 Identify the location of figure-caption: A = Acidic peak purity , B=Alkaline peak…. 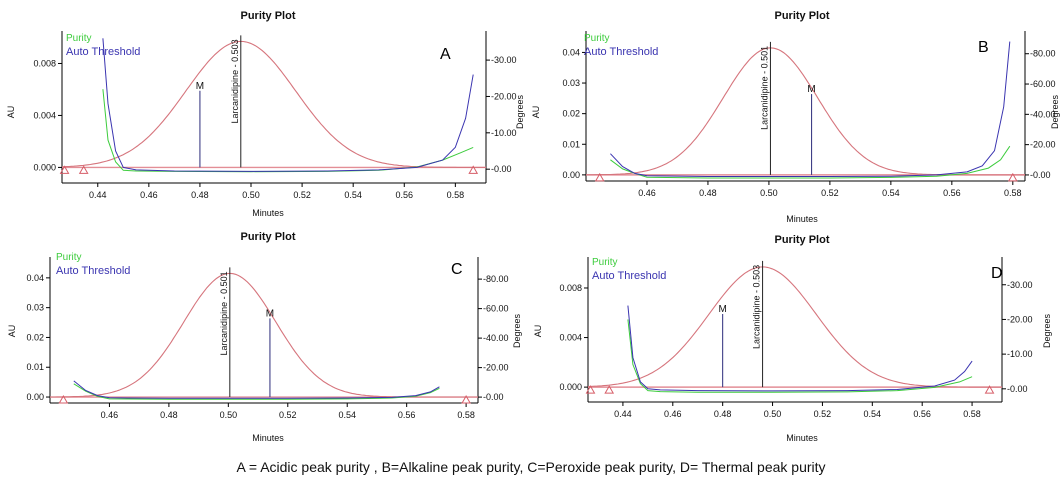
(531, 467).